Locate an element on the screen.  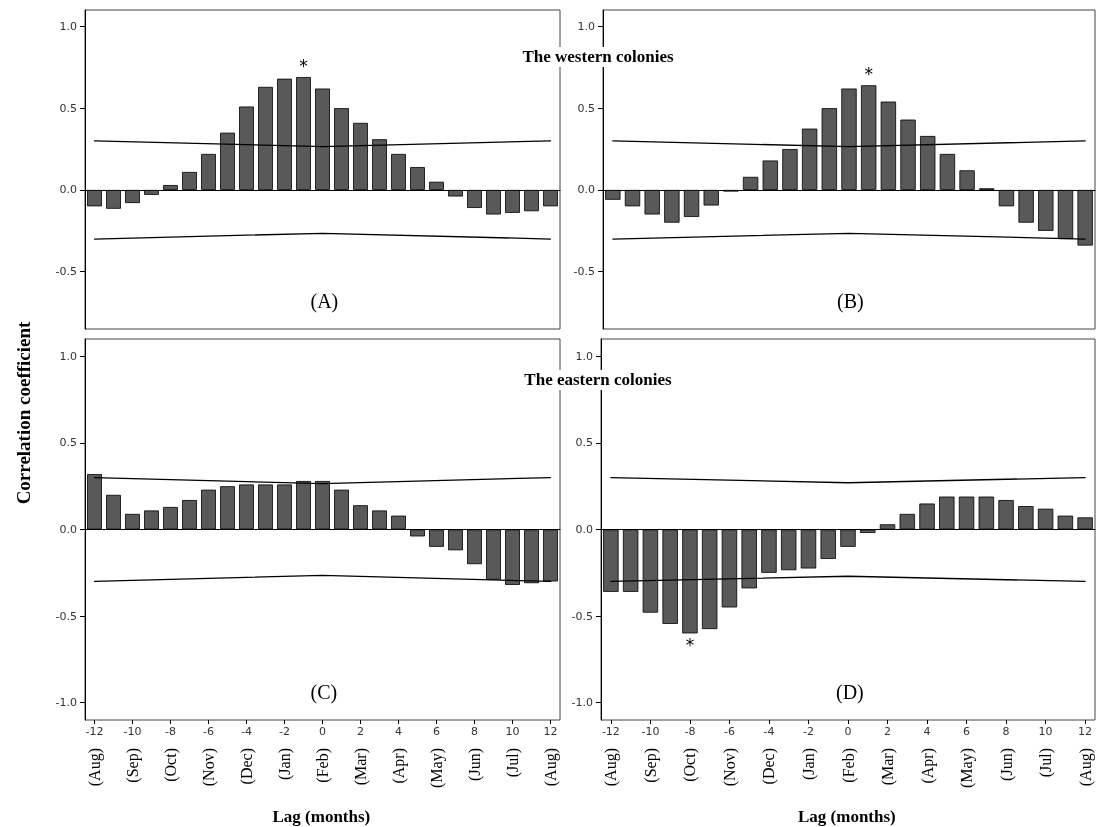
annotation: (A) is located at coordinates (324, 301).